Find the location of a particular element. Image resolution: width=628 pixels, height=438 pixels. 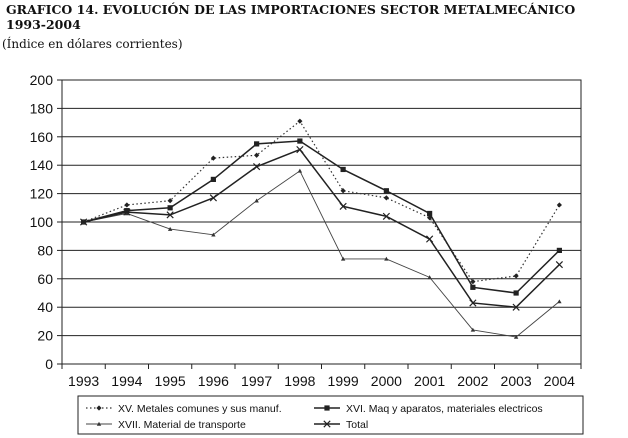

data-point-s4-1997 is located at coordinates (257, 166).